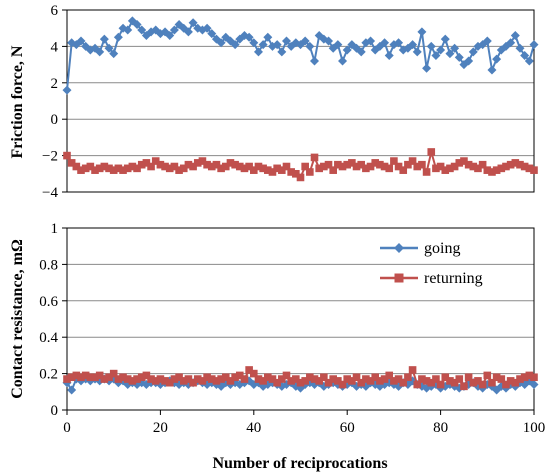  I want to click on cr-y-tick-label: 0.6, so click(48, 302).